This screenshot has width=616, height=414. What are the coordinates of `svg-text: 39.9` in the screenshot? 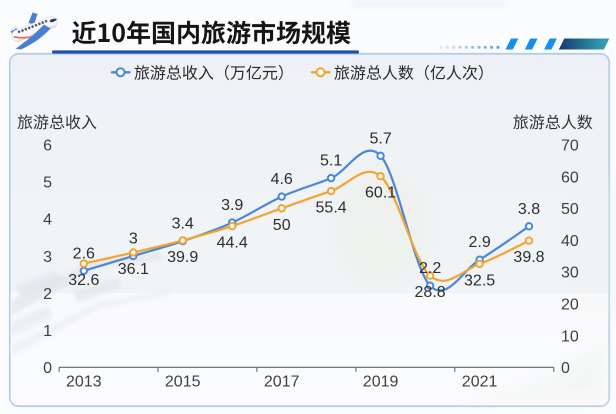 It's located at (182, 257).